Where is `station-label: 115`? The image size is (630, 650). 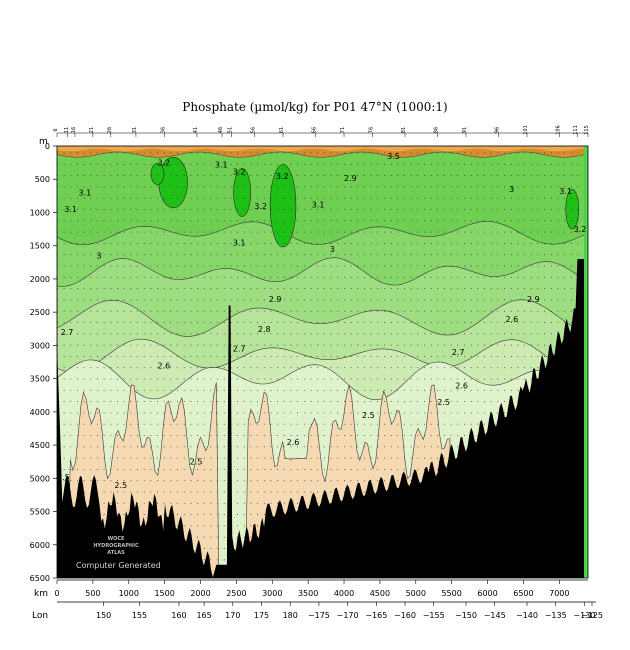 station-label: 115 is located at coordinates (587, 130).